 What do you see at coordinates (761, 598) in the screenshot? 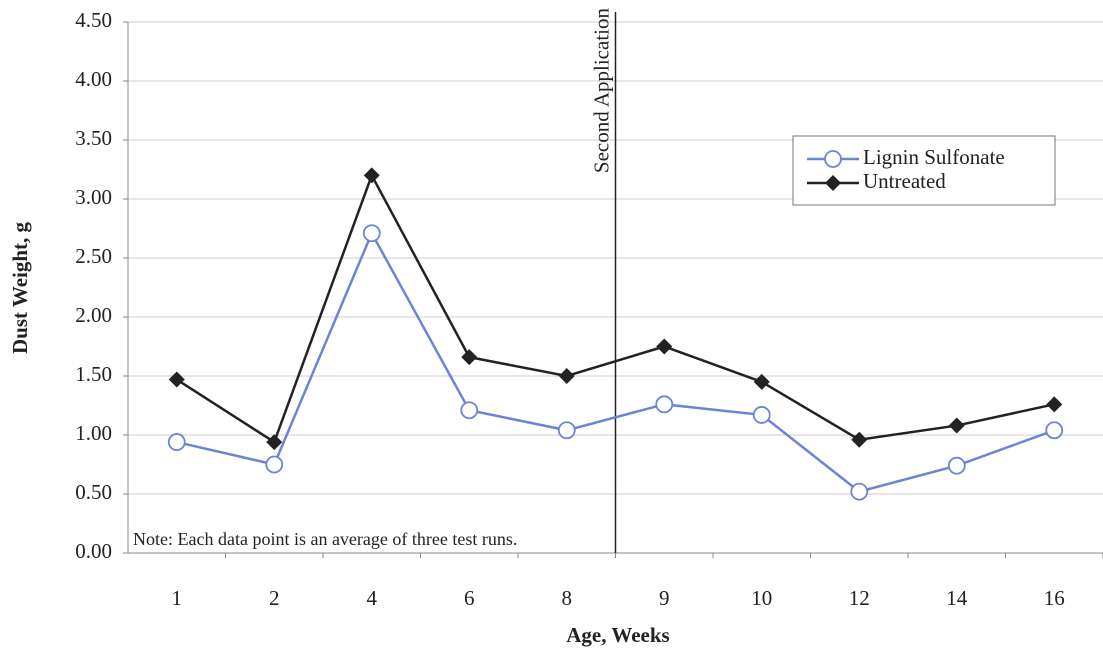
I see `x-tick-label: 10` at bounding box center [761, 598].